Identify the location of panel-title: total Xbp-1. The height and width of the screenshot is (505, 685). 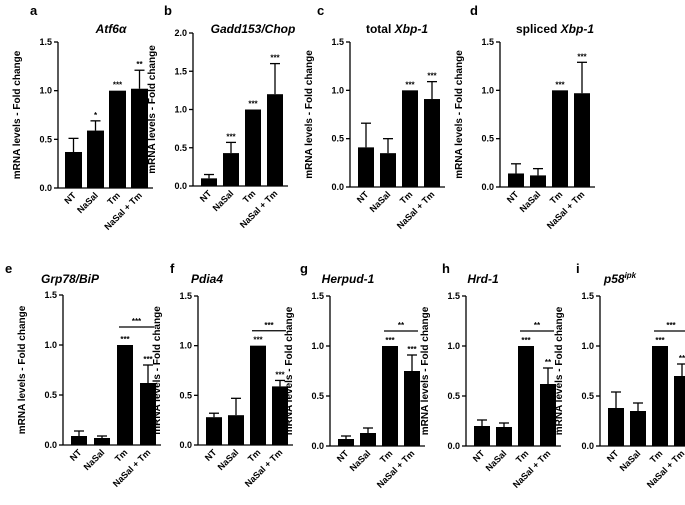
(397, 29).